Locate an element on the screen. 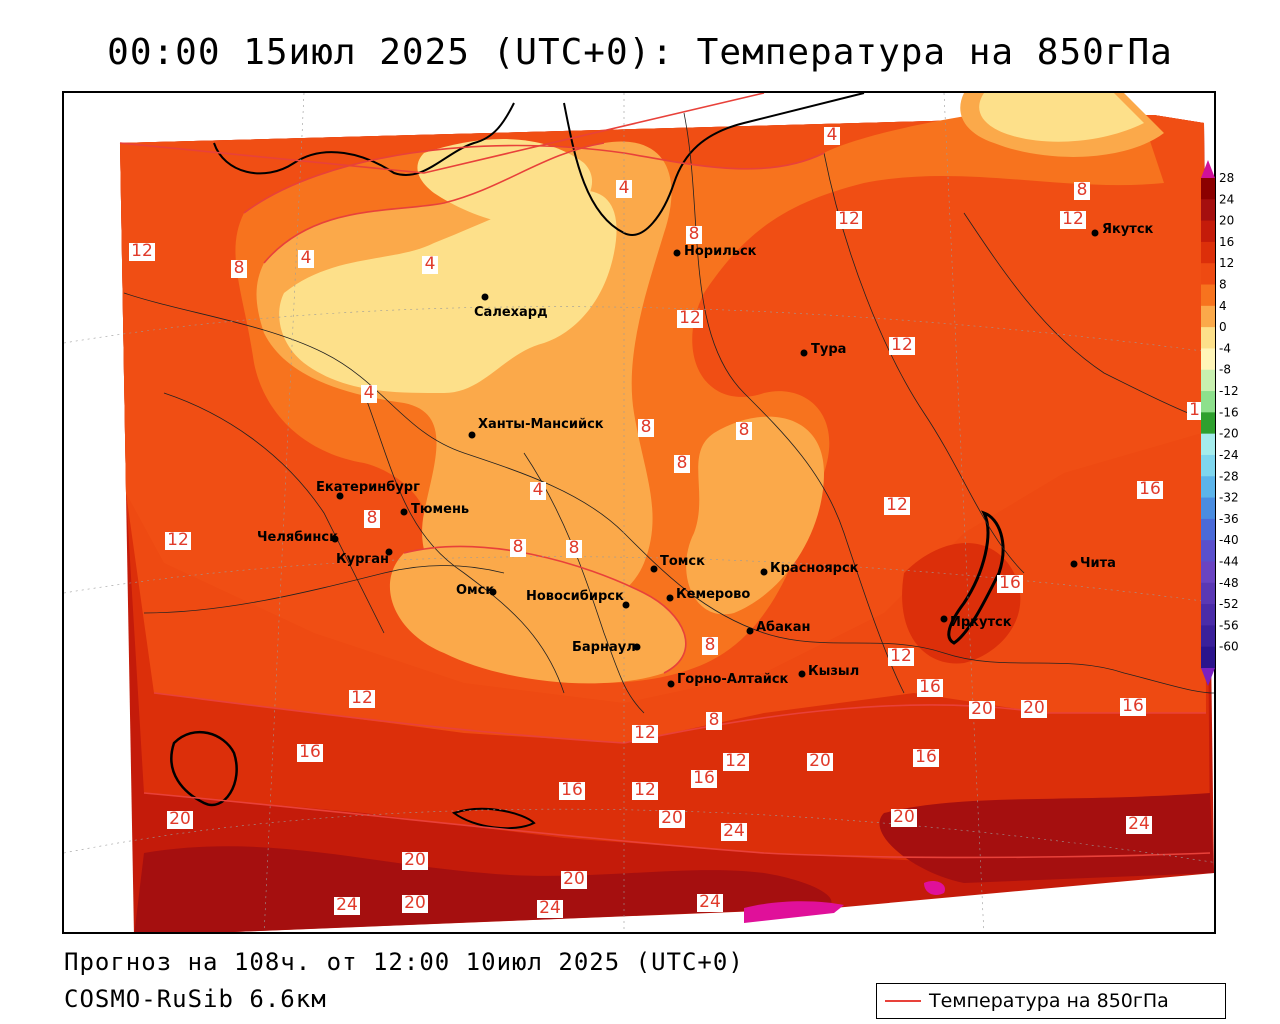  city-label: Чита is located at coordinates (1098, 563).